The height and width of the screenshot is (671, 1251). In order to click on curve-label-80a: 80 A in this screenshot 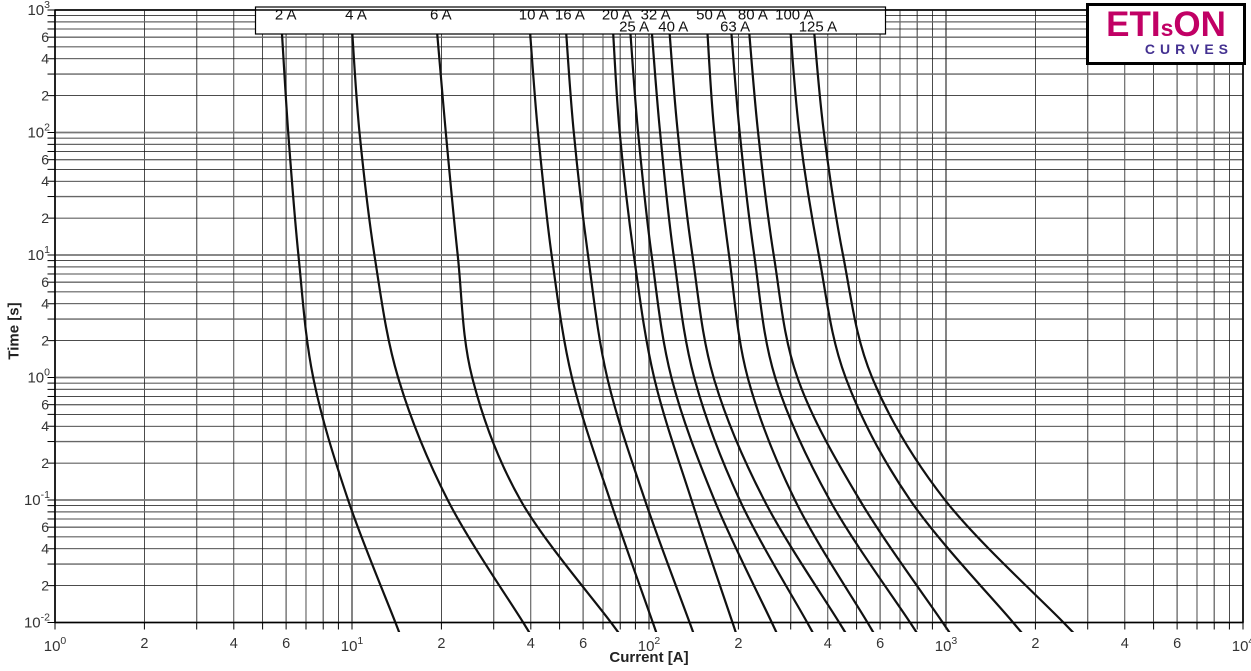, I will do `click(753, 15)`.